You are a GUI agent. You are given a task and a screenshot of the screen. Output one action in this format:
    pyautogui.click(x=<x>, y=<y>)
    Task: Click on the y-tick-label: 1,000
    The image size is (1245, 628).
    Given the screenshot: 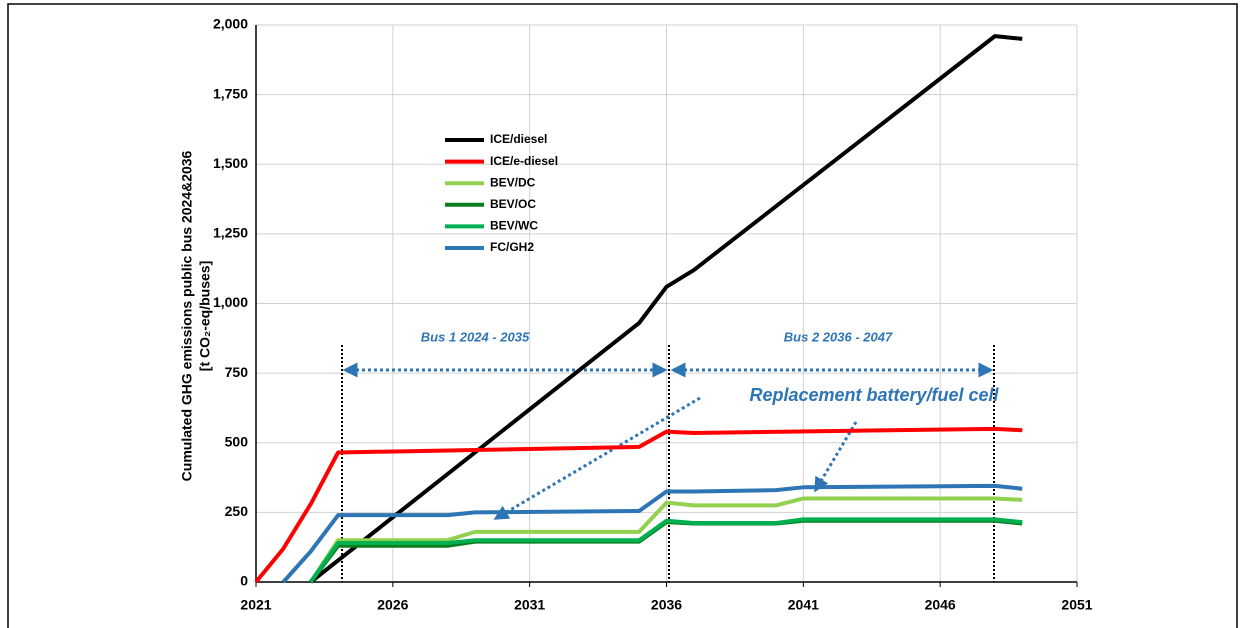 What is the action you would take?
    pyautogui.click(x=230, y=302)
    